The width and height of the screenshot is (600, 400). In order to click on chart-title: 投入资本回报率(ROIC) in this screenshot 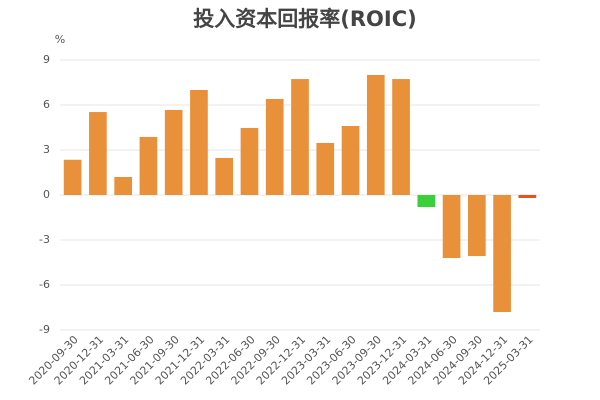, I will do `click(304, 19)`.